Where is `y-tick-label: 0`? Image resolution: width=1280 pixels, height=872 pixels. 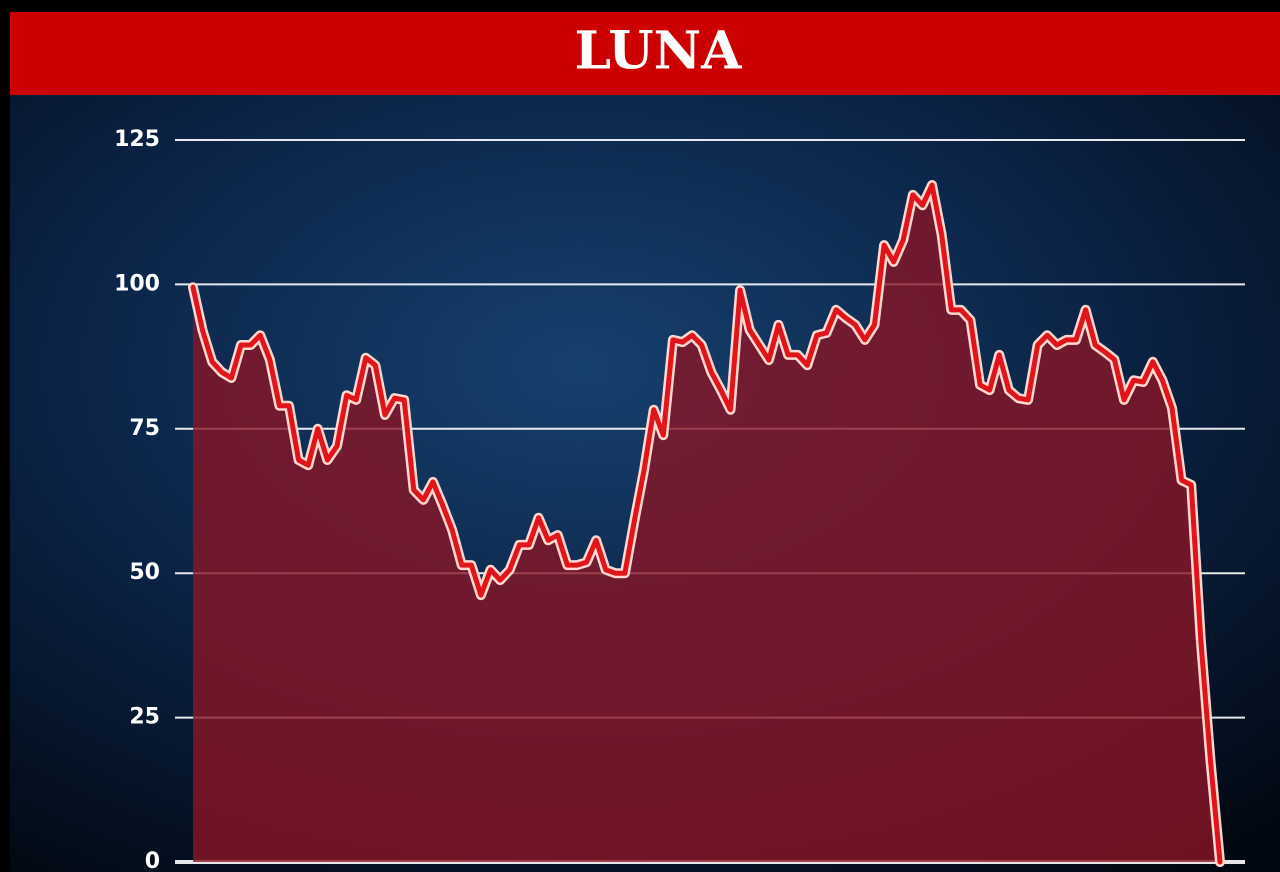 y-tick-label: 0 is located at coordinates (152, 860).